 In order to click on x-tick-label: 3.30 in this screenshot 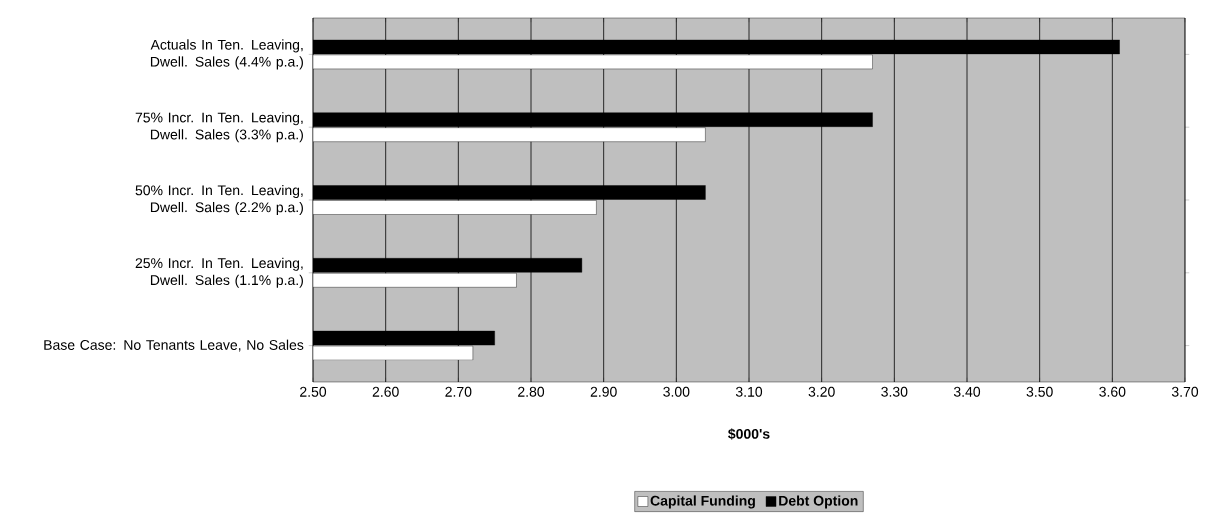, I will do `click(894, 391)`.